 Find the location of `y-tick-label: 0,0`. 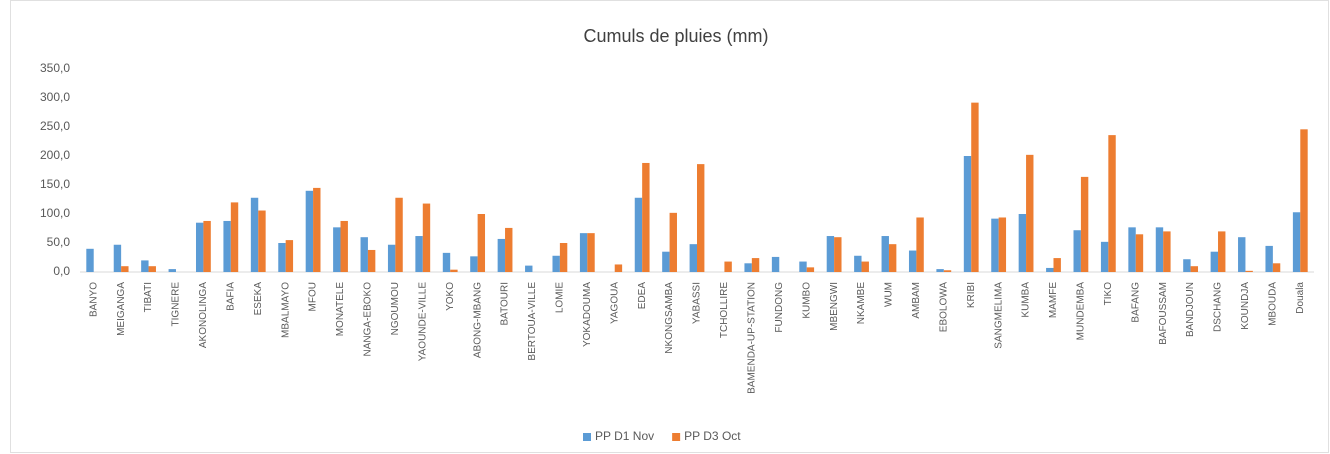

y-tick-label: 0,0 is located at coordinates (61, 271).